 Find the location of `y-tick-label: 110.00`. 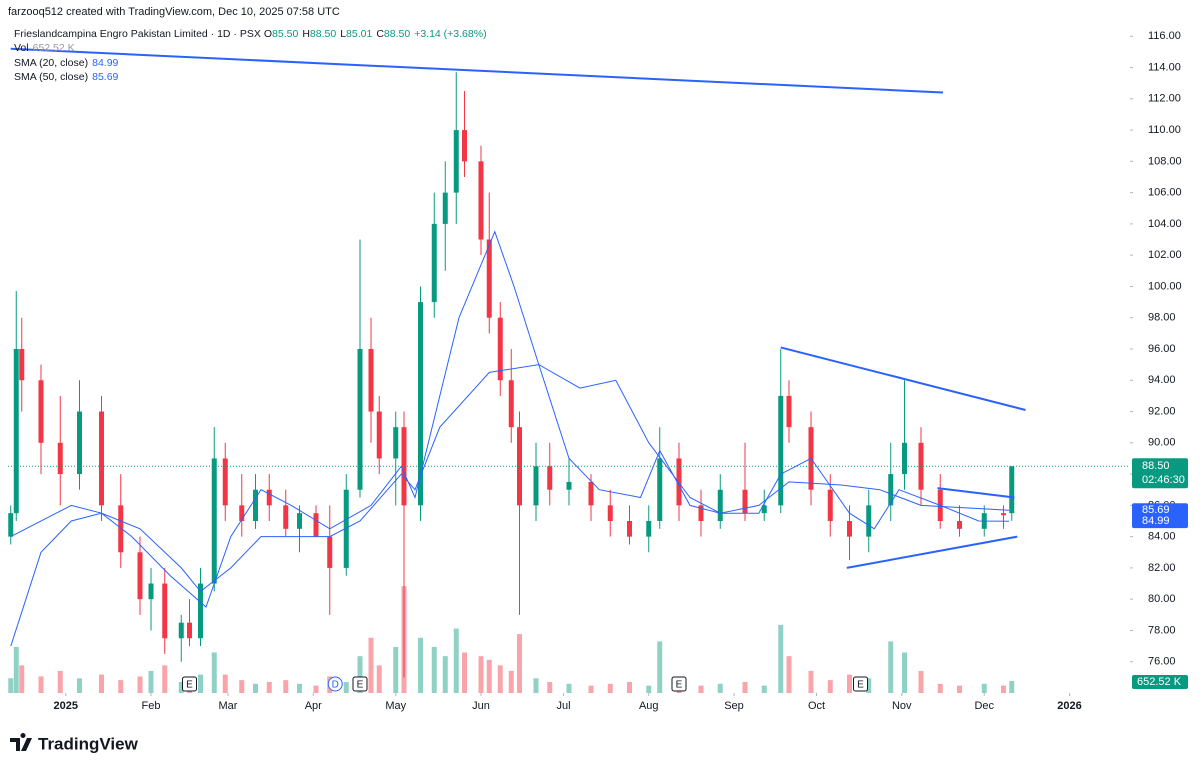

y-tick-label: 110.00 is located at coordinates (1164, 130).